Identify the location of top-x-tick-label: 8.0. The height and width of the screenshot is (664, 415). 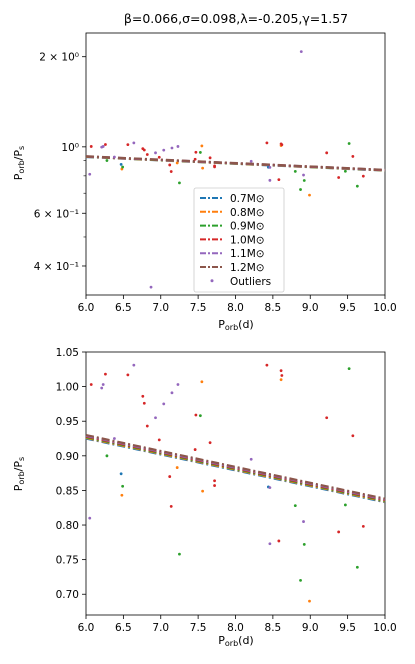
(235, 308).